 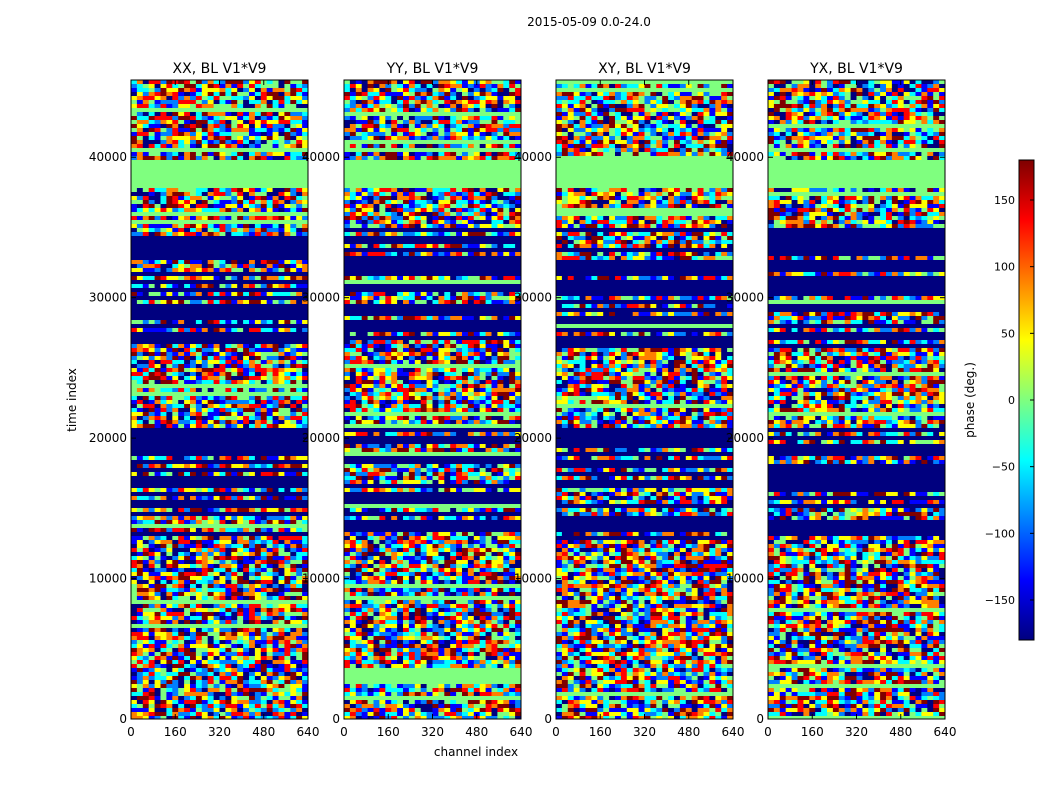 I want to click on panel-title: XY, BL V1*V9, so click(x=644, y=69).